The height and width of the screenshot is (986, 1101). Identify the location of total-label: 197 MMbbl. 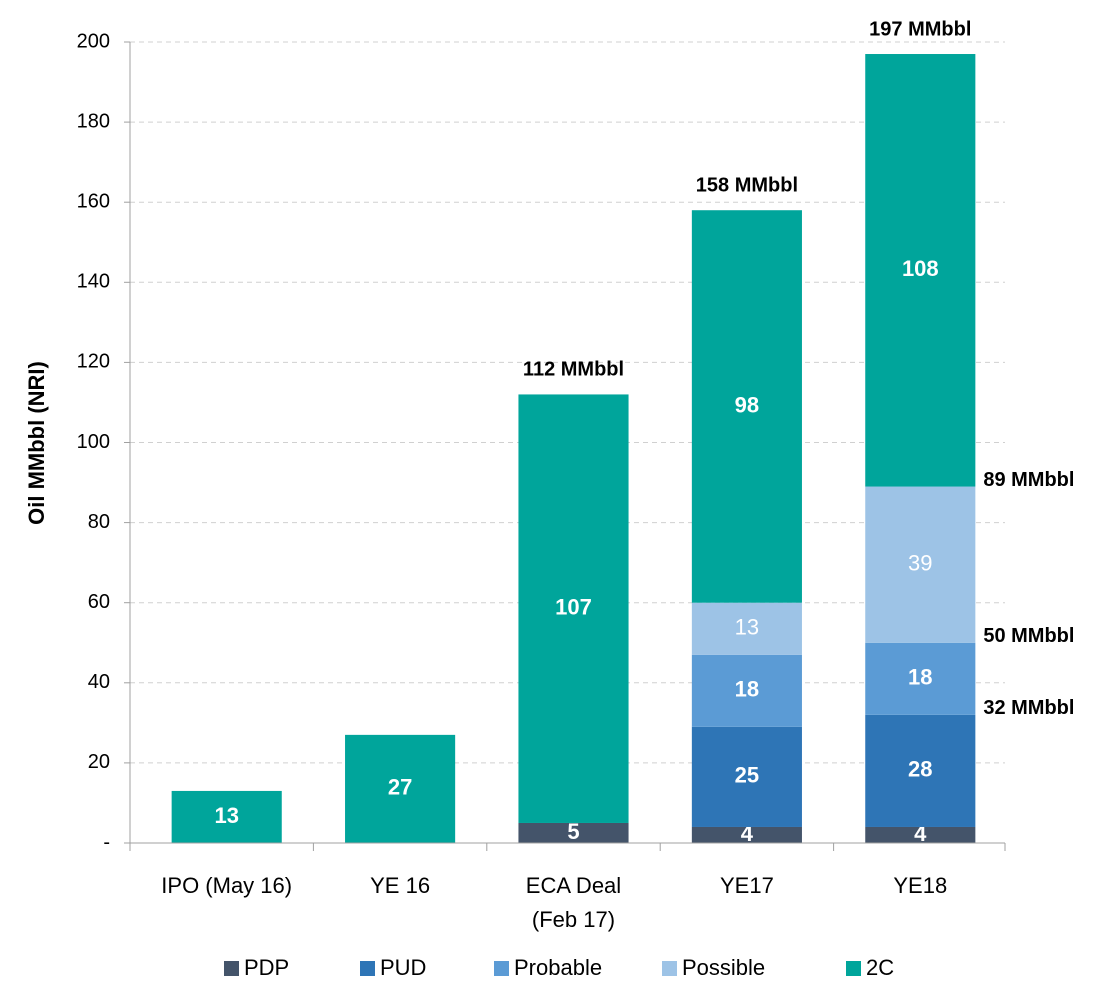
(920, 29).